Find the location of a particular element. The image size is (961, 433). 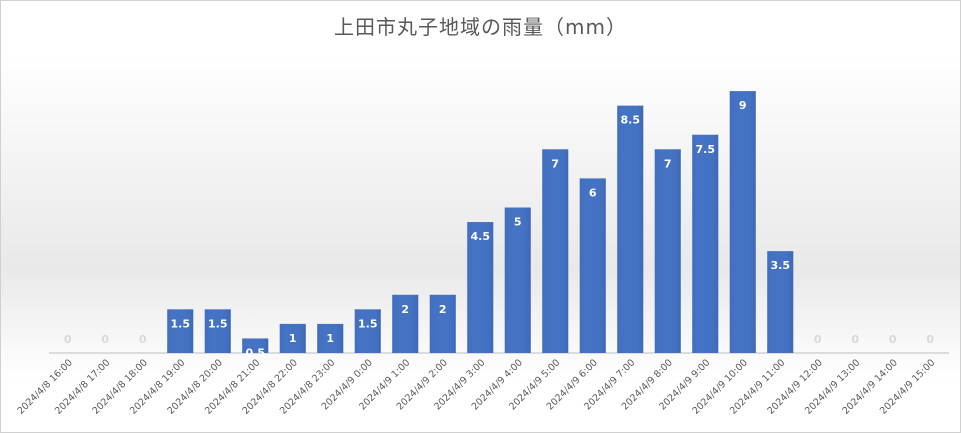

data-label: 9 is located at coordinates (743, 105).